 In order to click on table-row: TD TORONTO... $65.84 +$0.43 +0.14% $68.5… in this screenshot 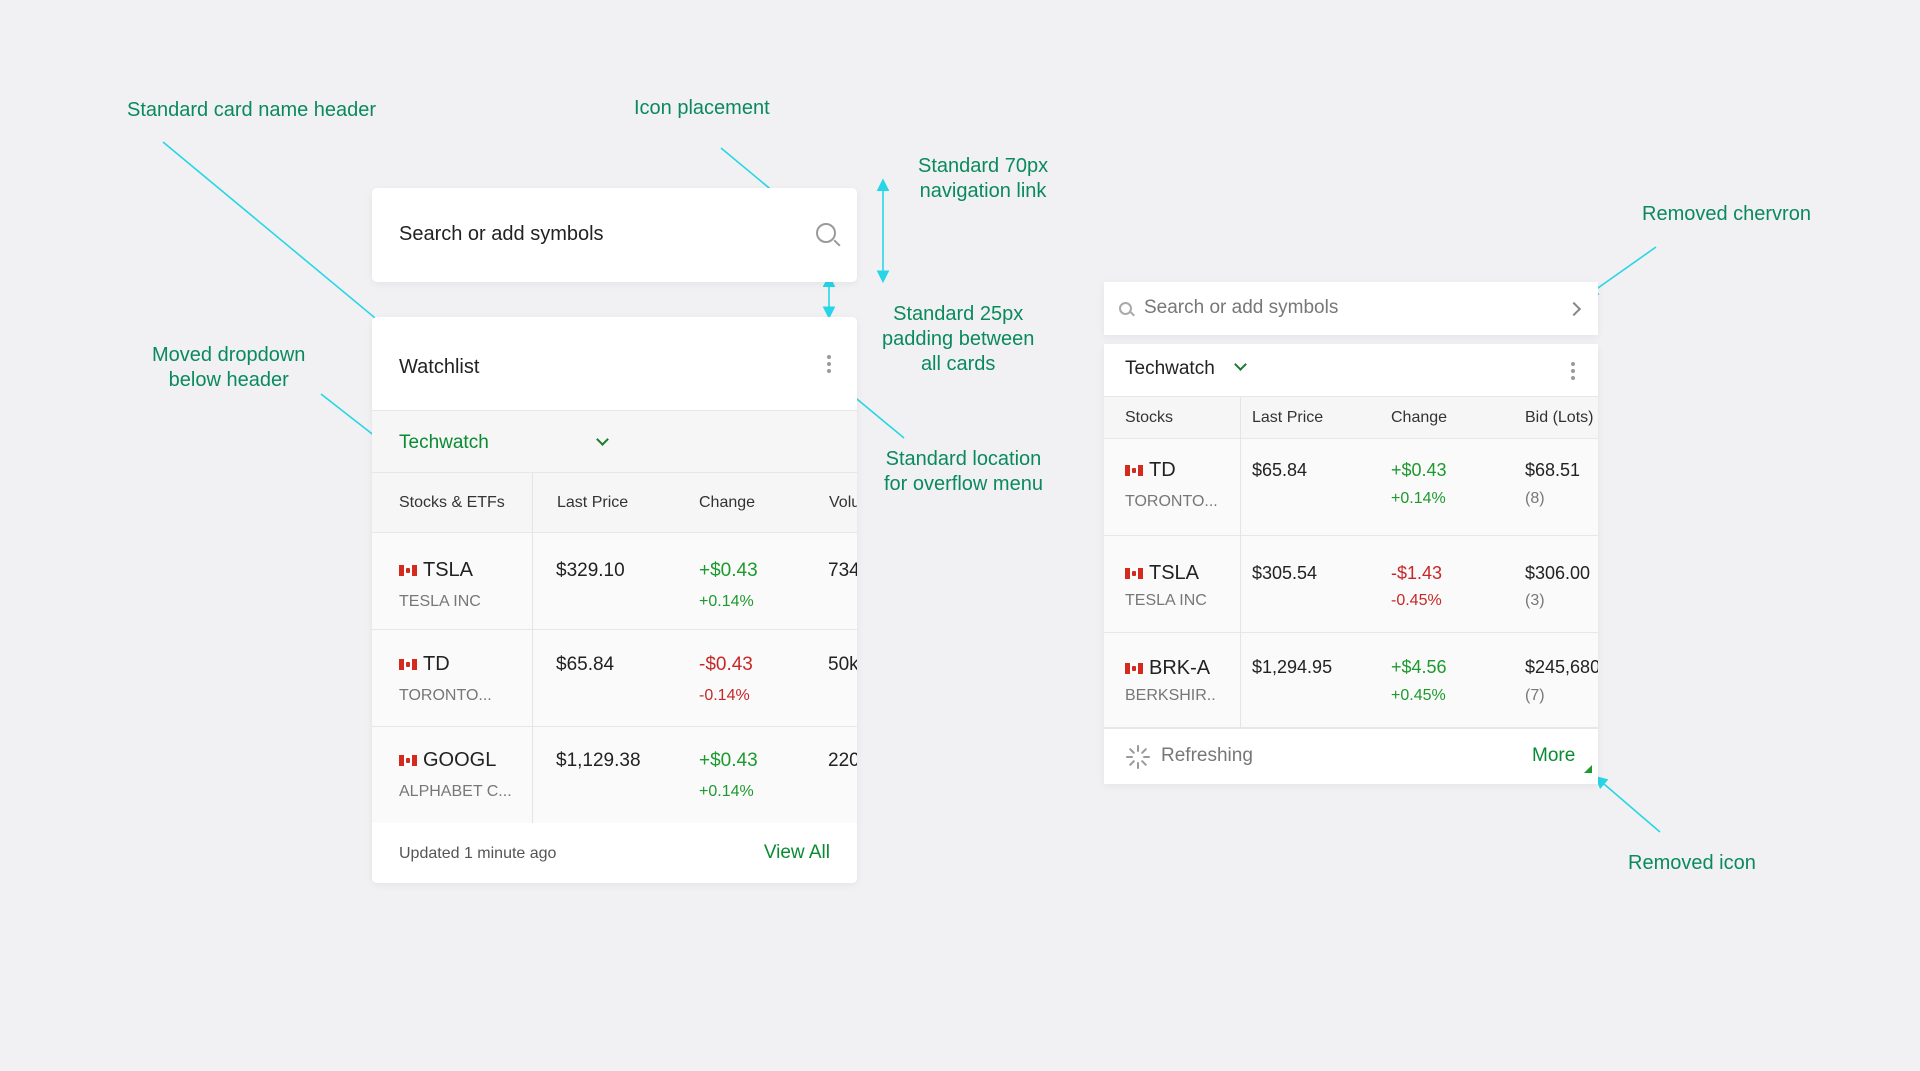, I will do `click(1351, 487)`.